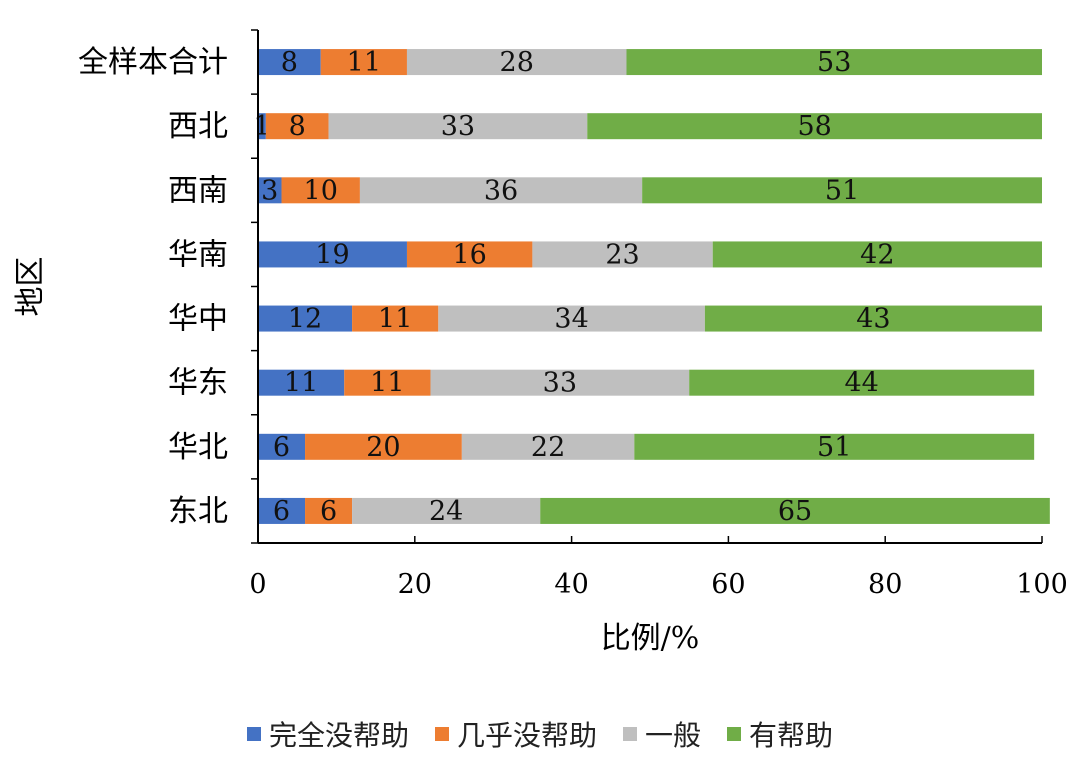  I want to click on data-label: 19, so click(332, 254).